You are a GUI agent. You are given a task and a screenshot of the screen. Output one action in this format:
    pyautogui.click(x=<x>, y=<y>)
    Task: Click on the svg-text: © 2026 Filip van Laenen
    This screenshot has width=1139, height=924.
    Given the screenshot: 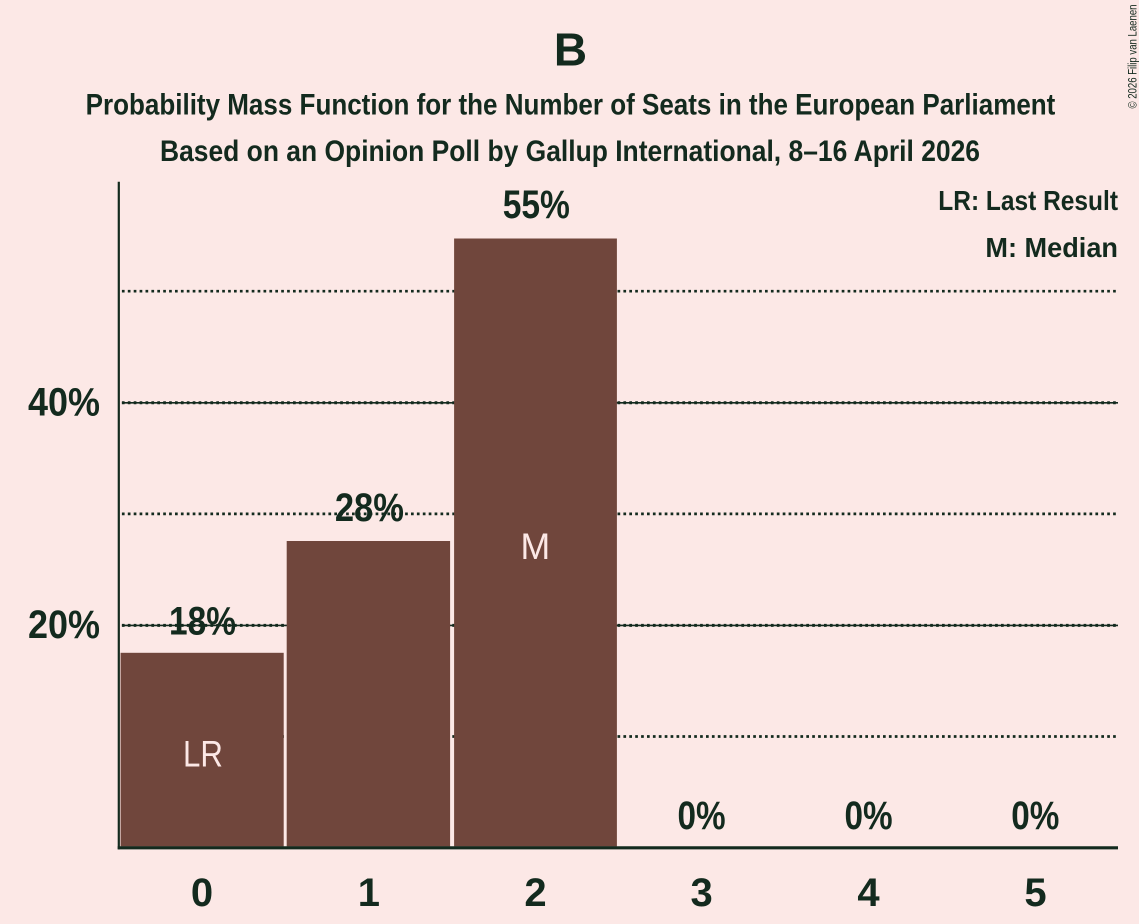 What is the action you would take?
    pyautogui.click(x=1133, y=57)
    